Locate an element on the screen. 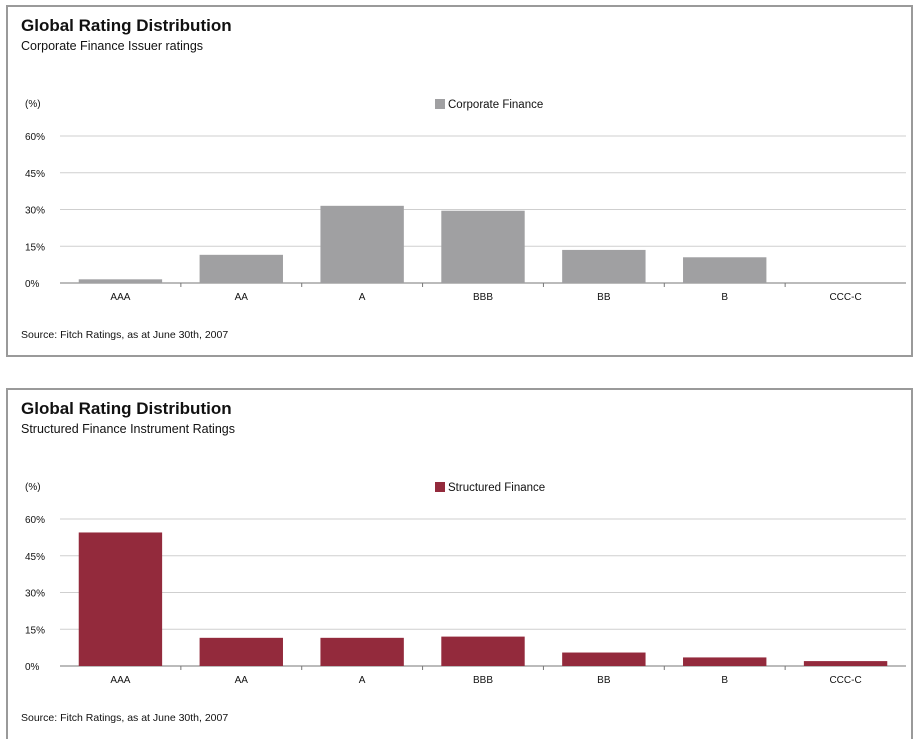  chart-subtitle: Structured Finance Instrument Ratings is located at coordinates (128, 429).